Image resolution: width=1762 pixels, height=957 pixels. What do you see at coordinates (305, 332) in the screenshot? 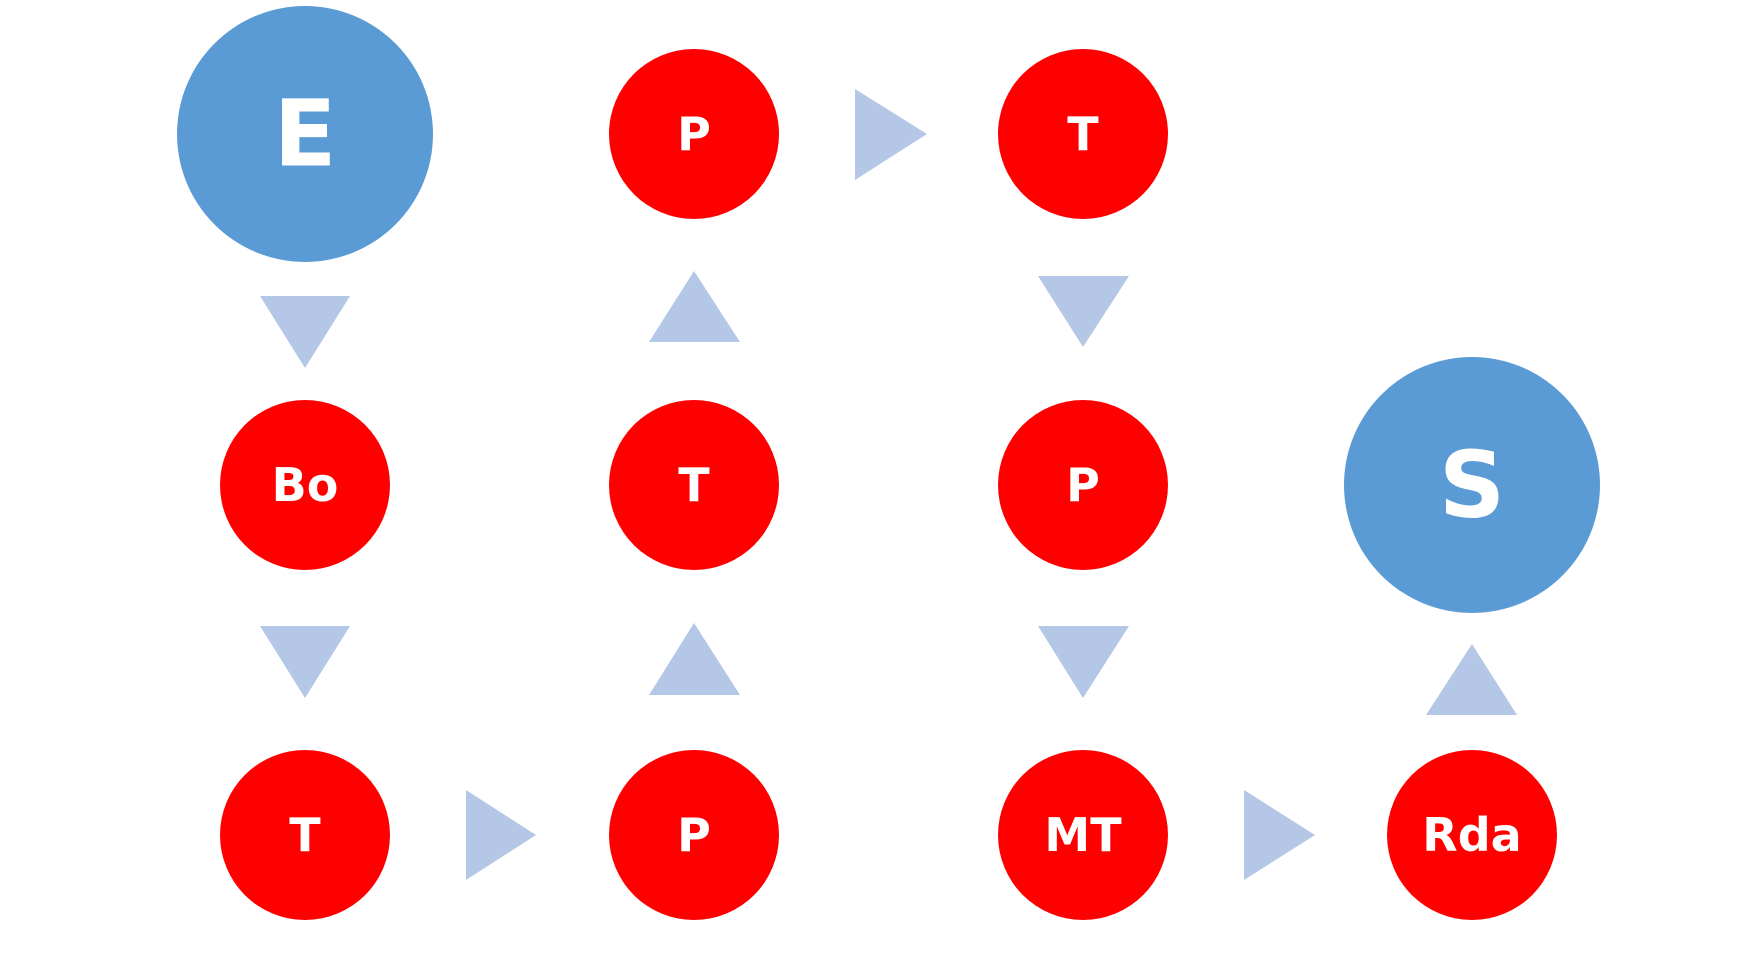
I see `arrow-start-to-bo` at bounding box center [305, 332].